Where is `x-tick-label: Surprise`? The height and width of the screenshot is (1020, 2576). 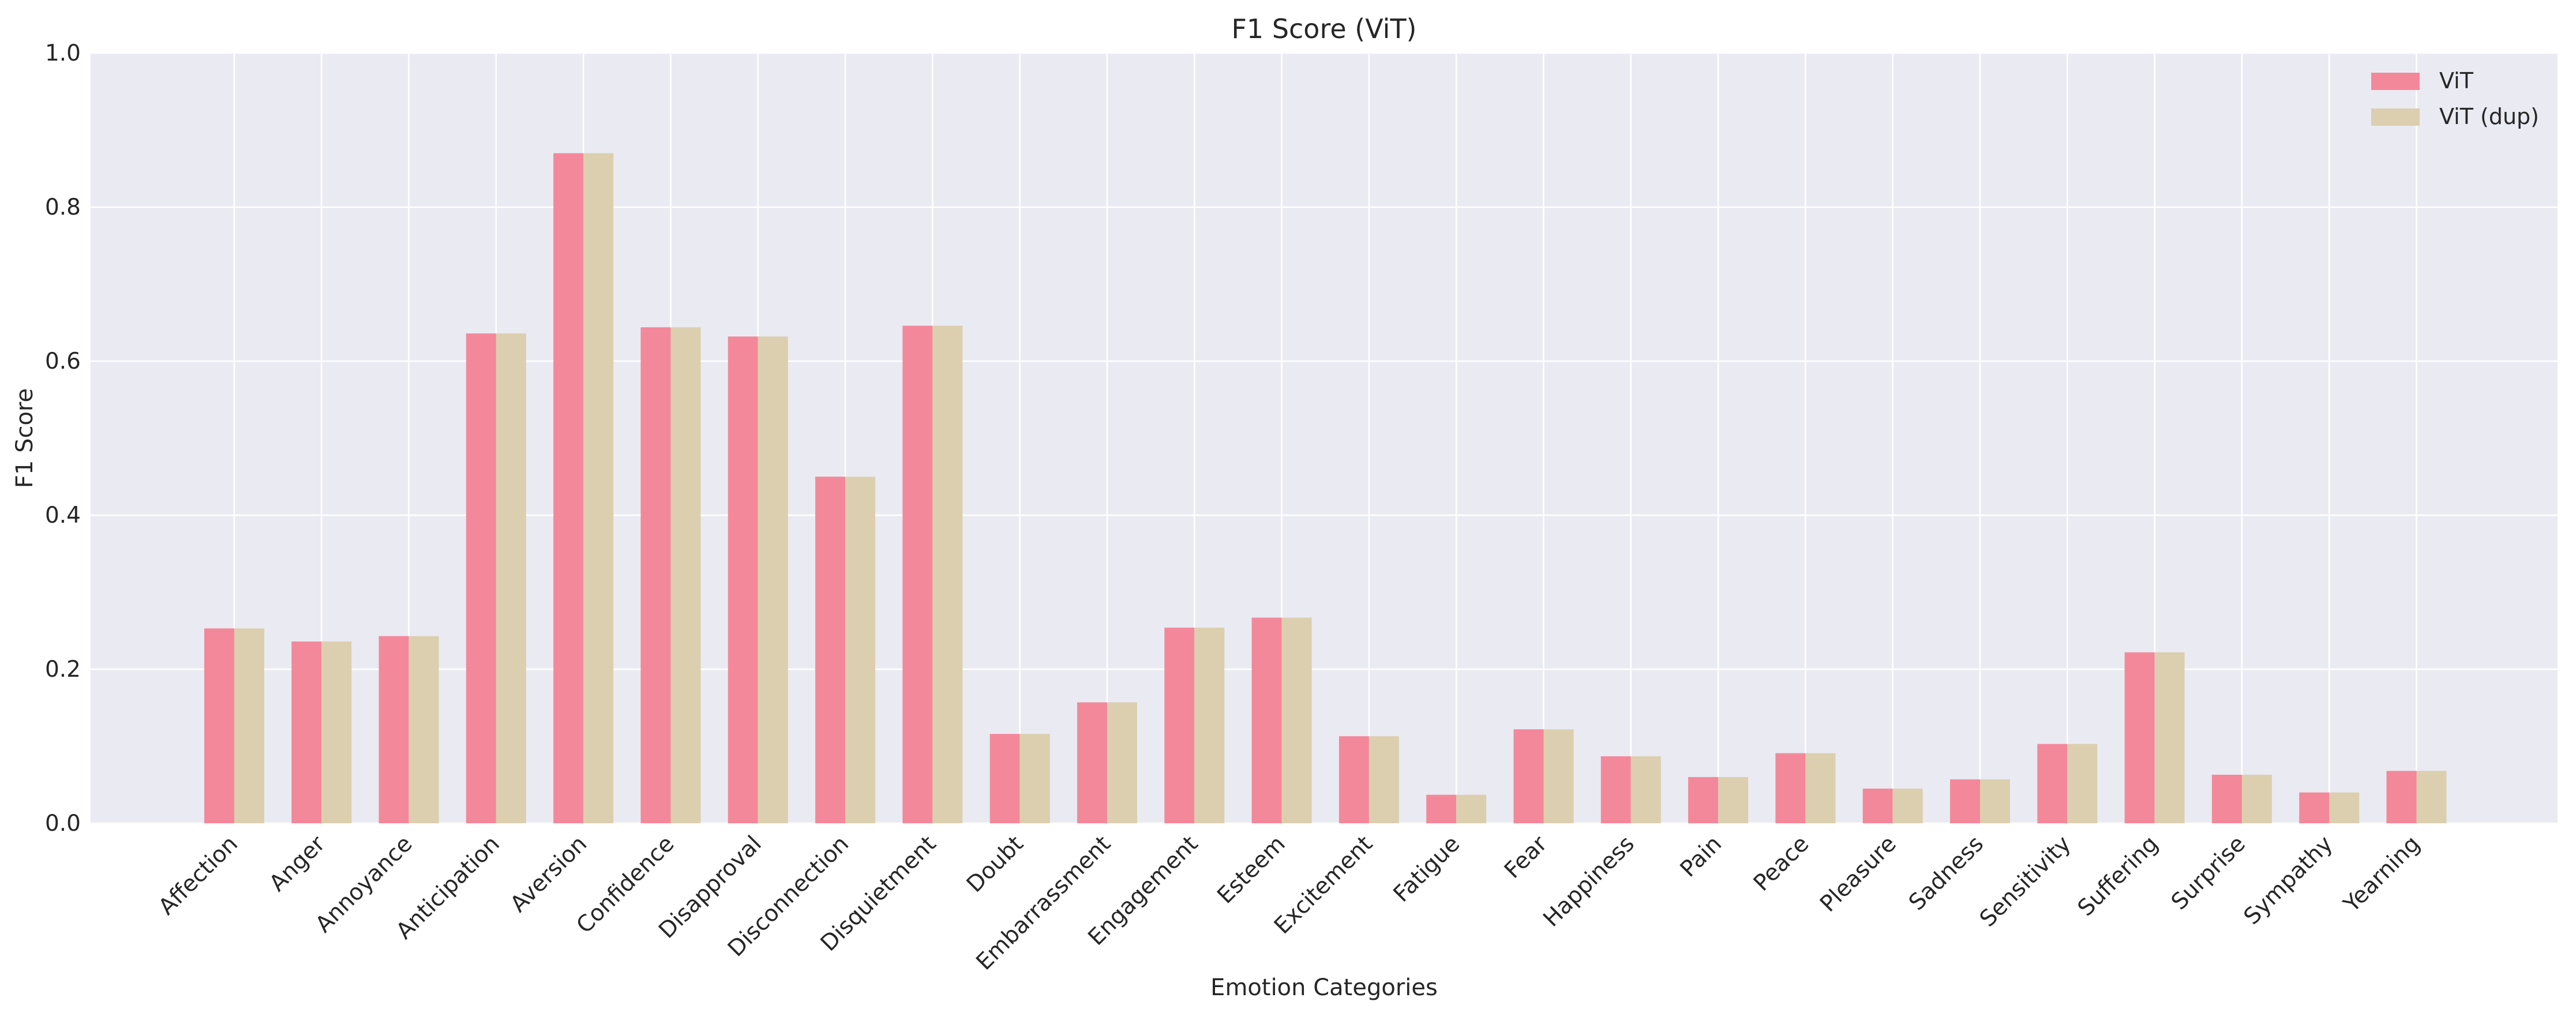 x-tick-label: Surprise is located at coordinates (2208, 873).